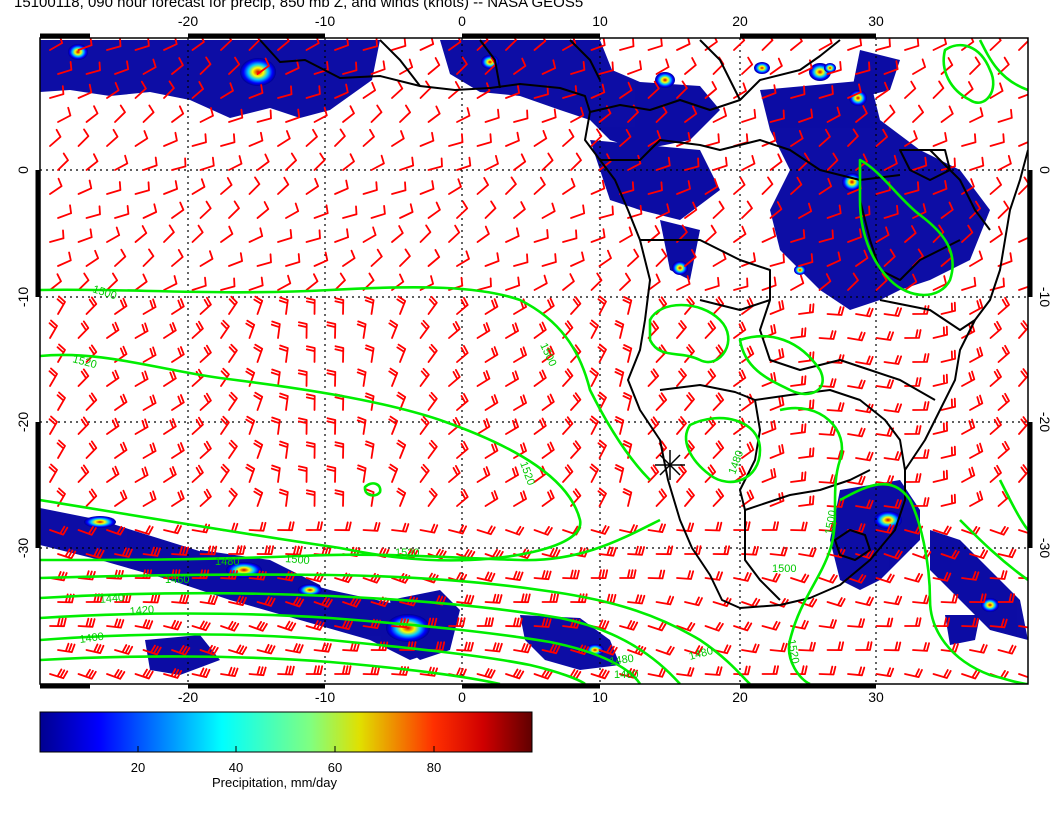 The width and height of the screenshot is (1056, 821). What do you see at coordinates (141, 611) in the screenshot?
I see `contour-label: 1420` at bounding box center [141, 611].